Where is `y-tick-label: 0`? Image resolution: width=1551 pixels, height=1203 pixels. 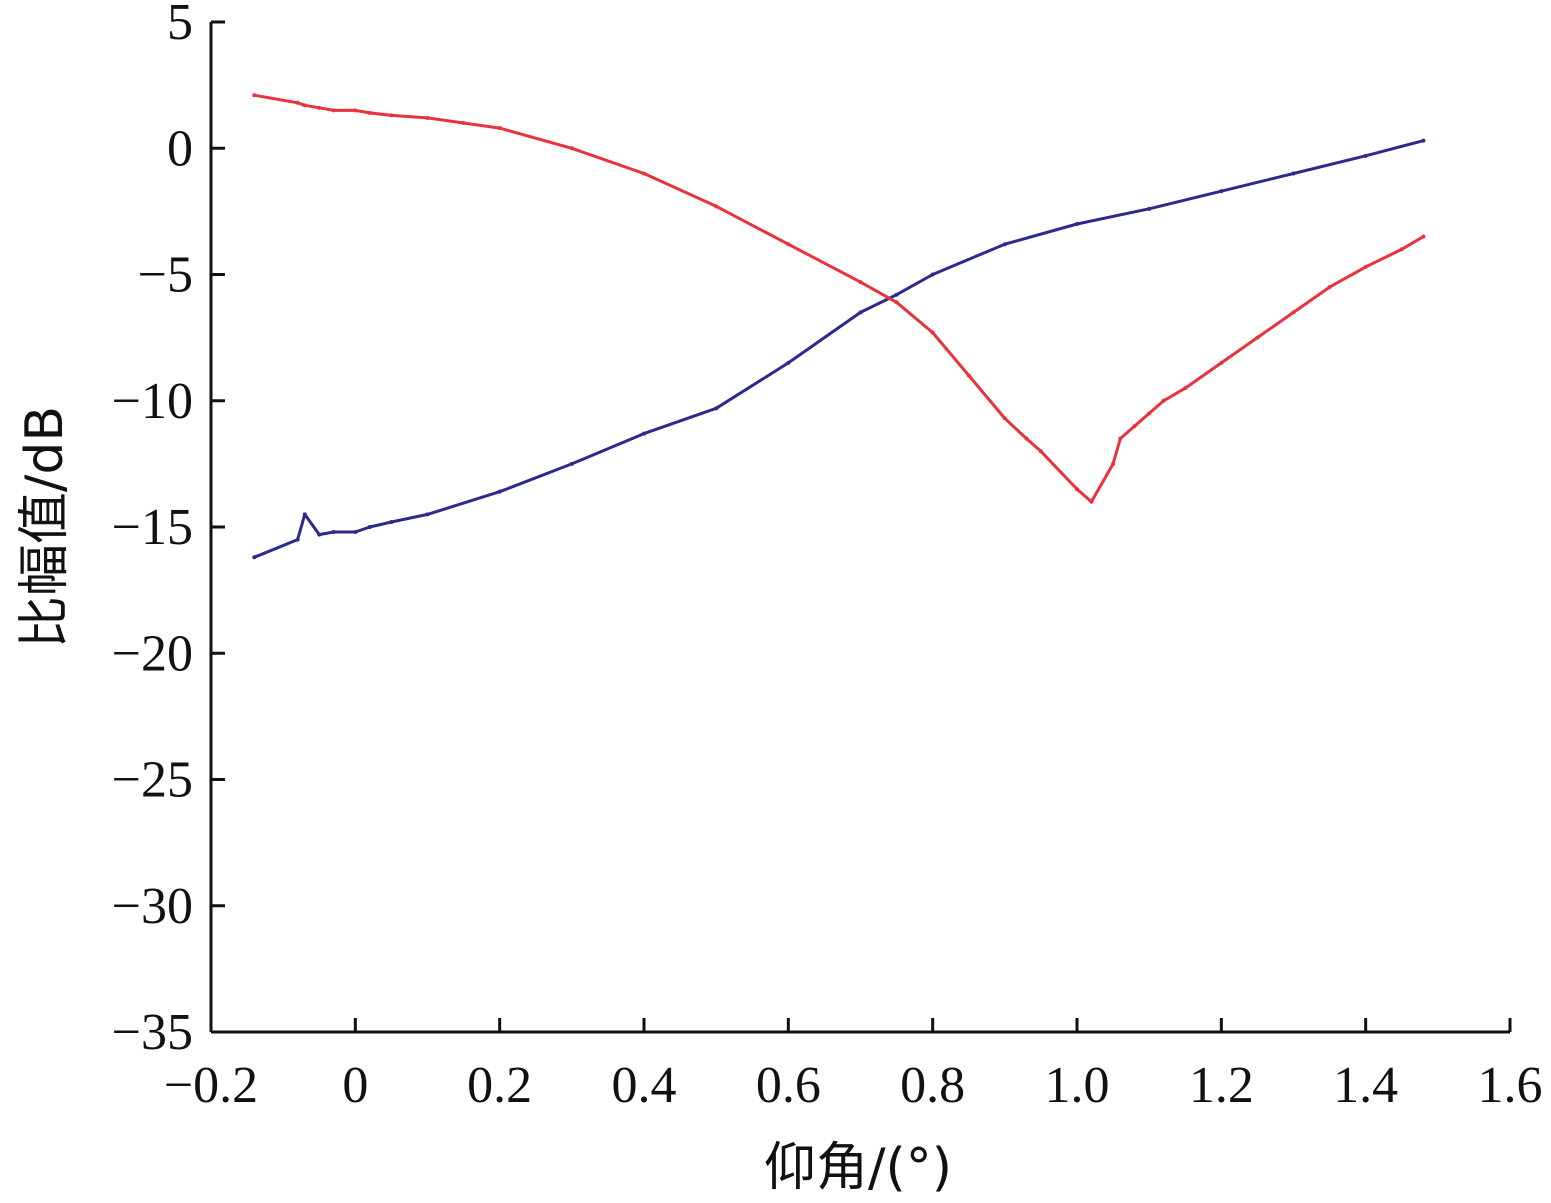 y-tick-label: 0 is located at coordinates (180, 148).